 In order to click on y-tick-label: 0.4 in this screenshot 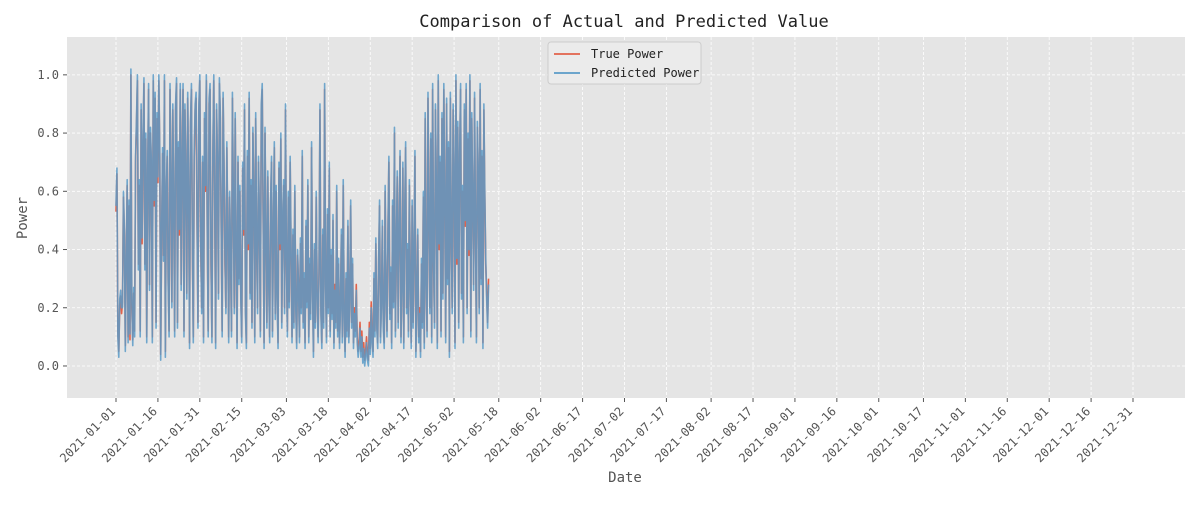, I will do `click(48, 250)`.